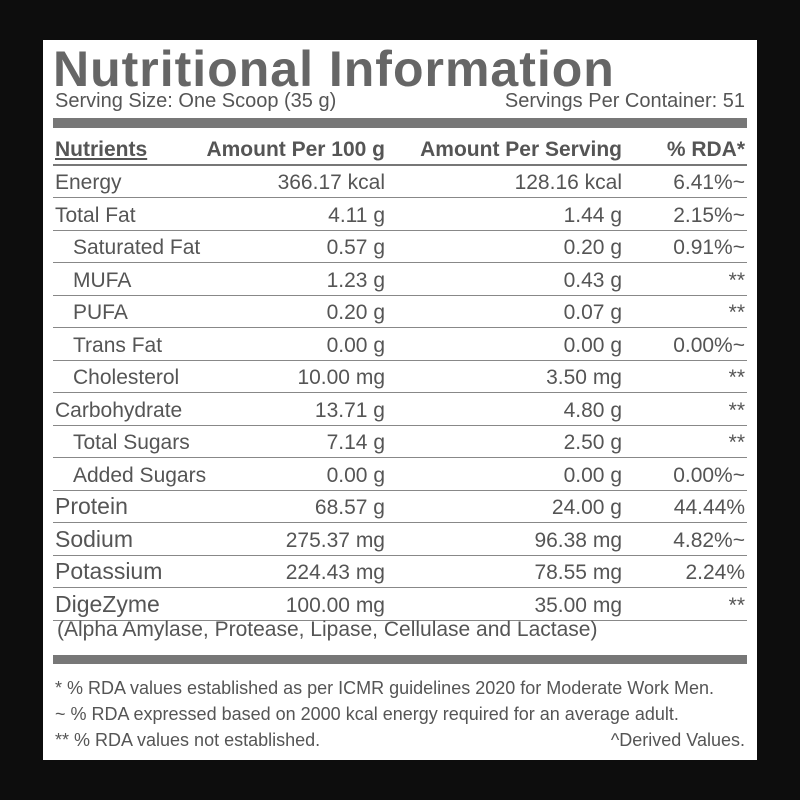 This screenshot has width=800, height=800. What do you see at coordinates (715, 572) in the screenshot?
I see `cell: 2.24%` at bounding box center [715, 572].